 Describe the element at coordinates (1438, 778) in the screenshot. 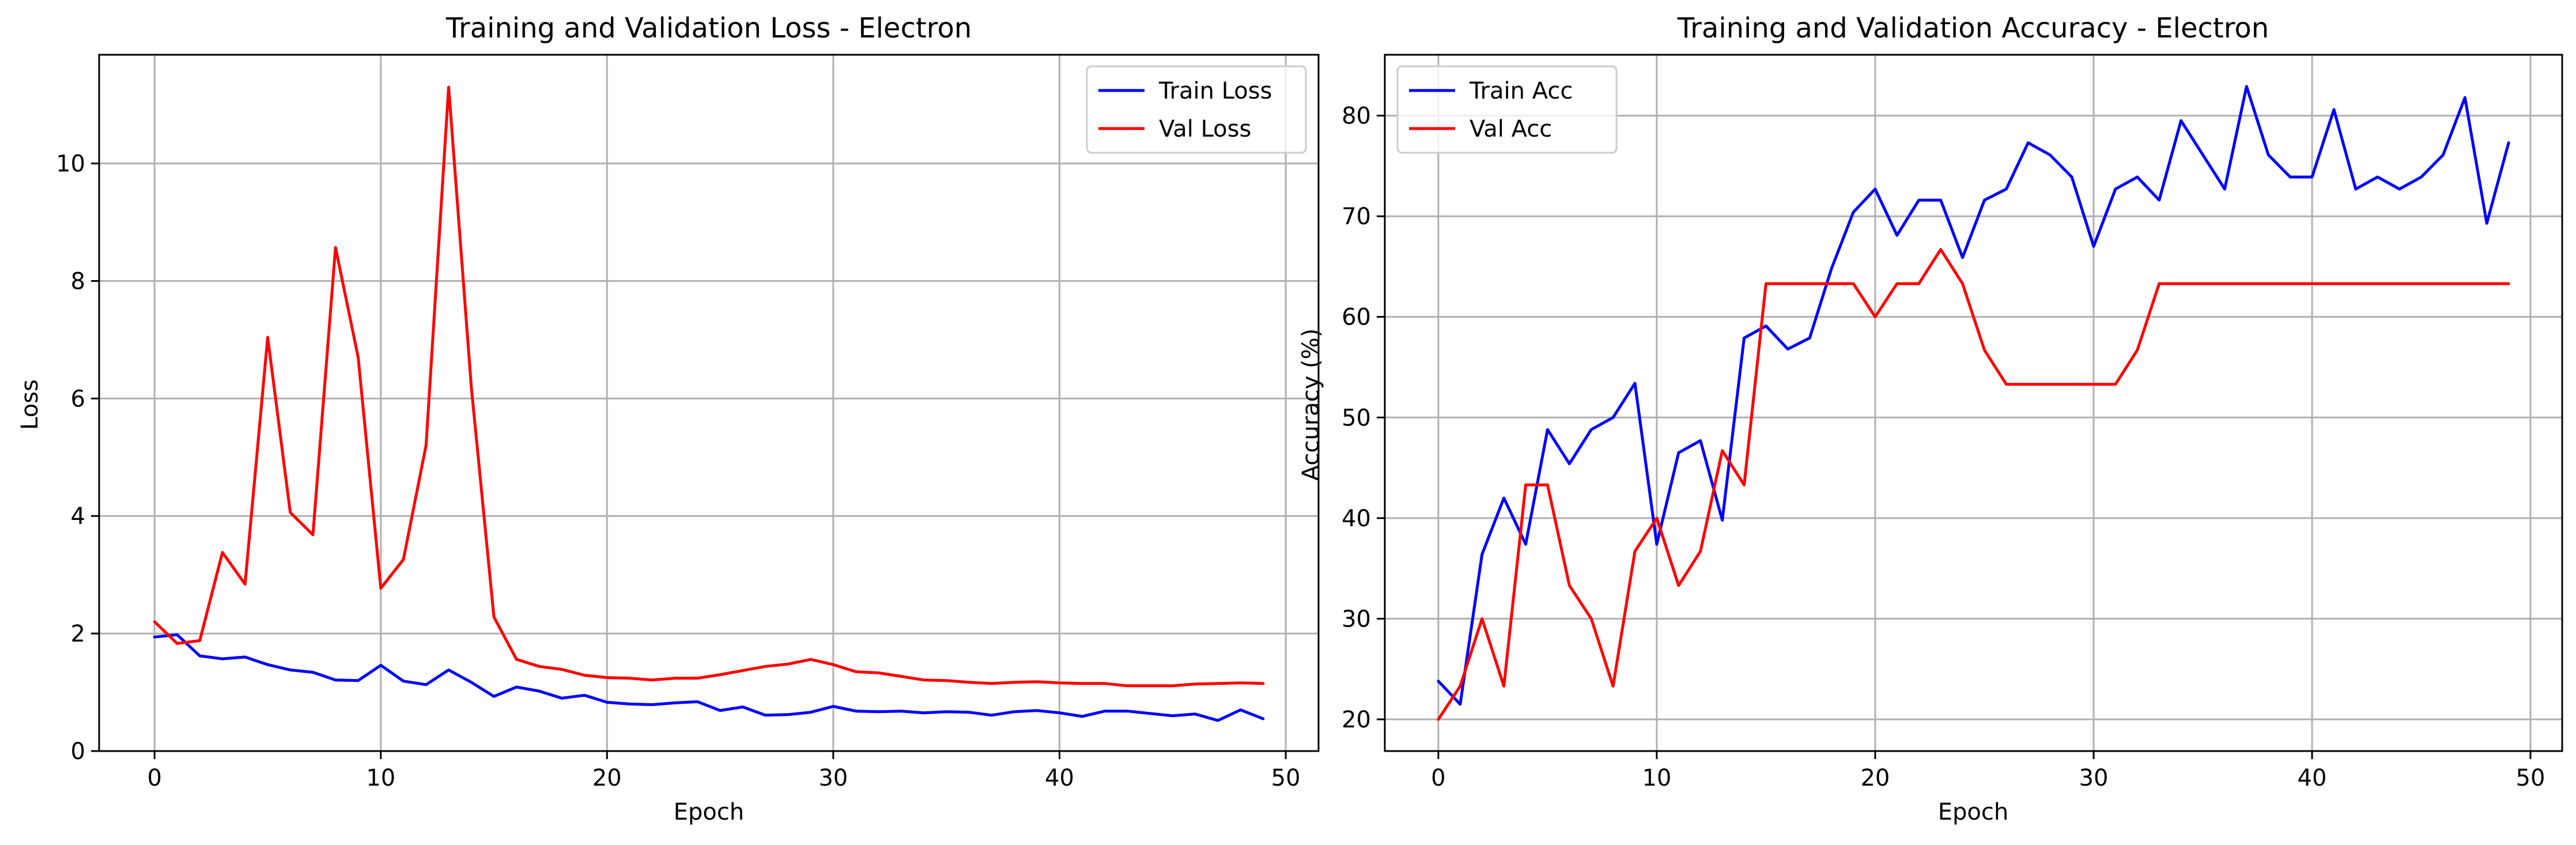

I see `accuracy-x-tick-label: 0` at that location.